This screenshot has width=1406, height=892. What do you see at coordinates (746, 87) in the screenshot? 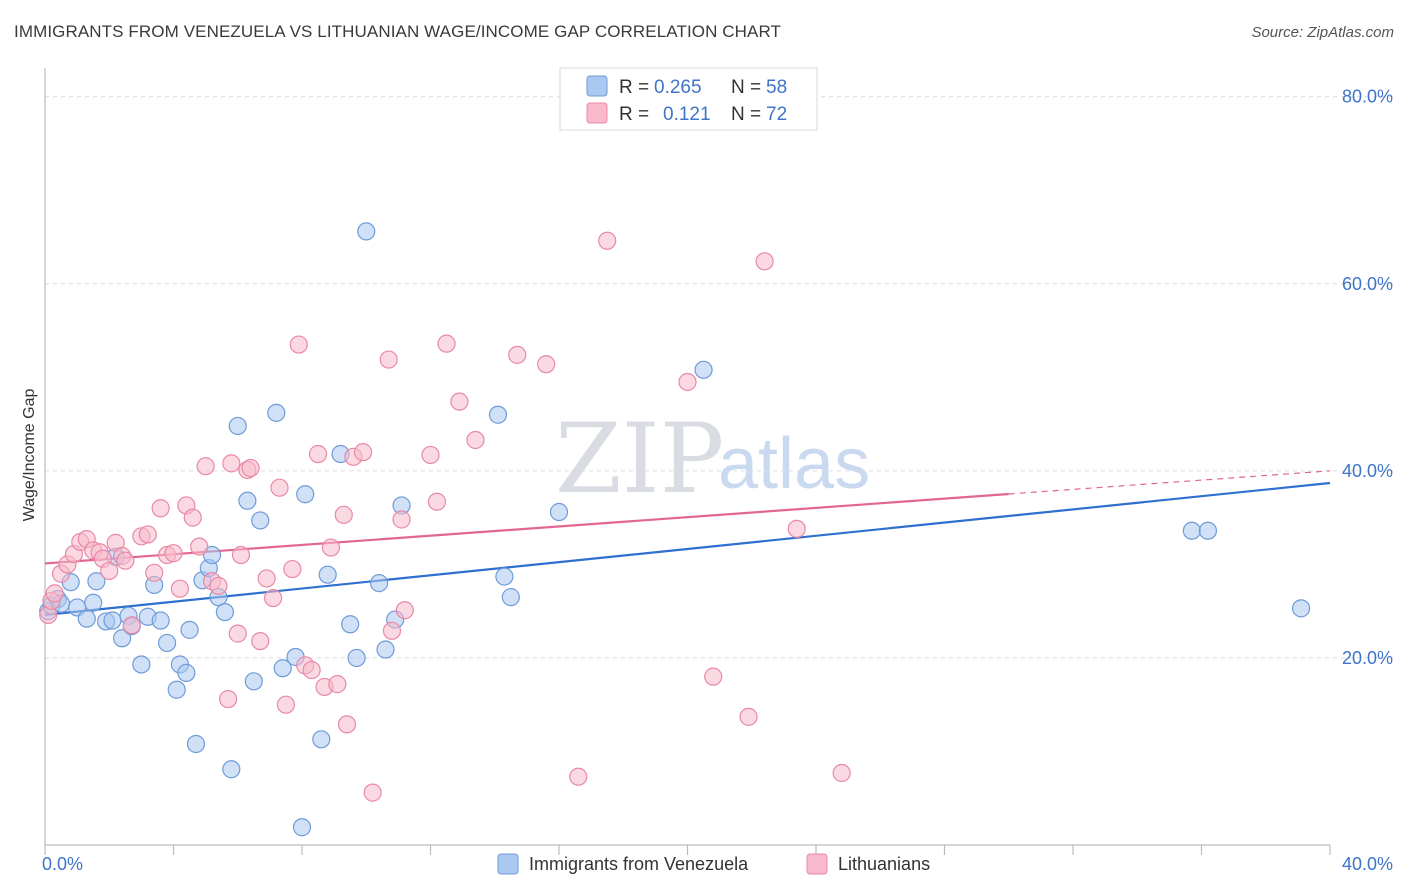
I see `legend-n-label: N =` at bounding box center [746, 87].